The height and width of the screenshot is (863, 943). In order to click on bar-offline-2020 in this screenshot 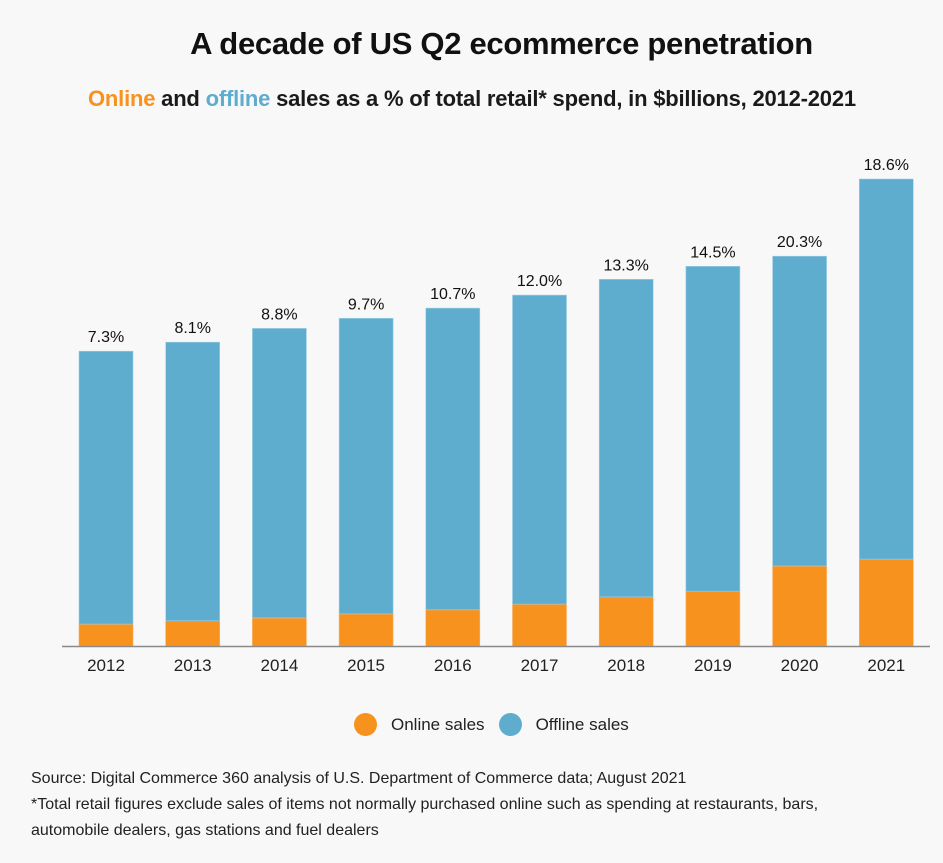, I will do `click(799, 411)`.